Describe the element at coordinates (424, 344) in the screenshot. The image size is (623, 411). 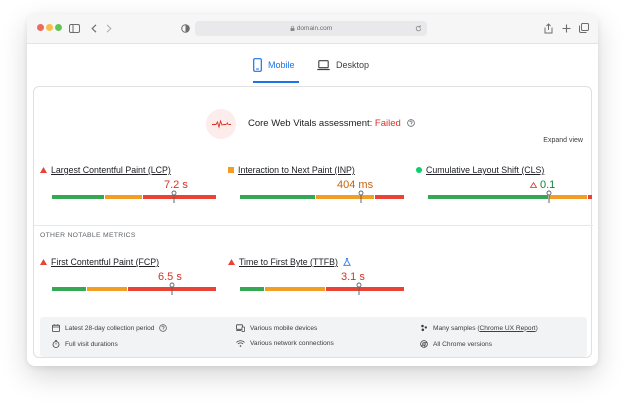
I see `chrome-logo-icon` at that location.